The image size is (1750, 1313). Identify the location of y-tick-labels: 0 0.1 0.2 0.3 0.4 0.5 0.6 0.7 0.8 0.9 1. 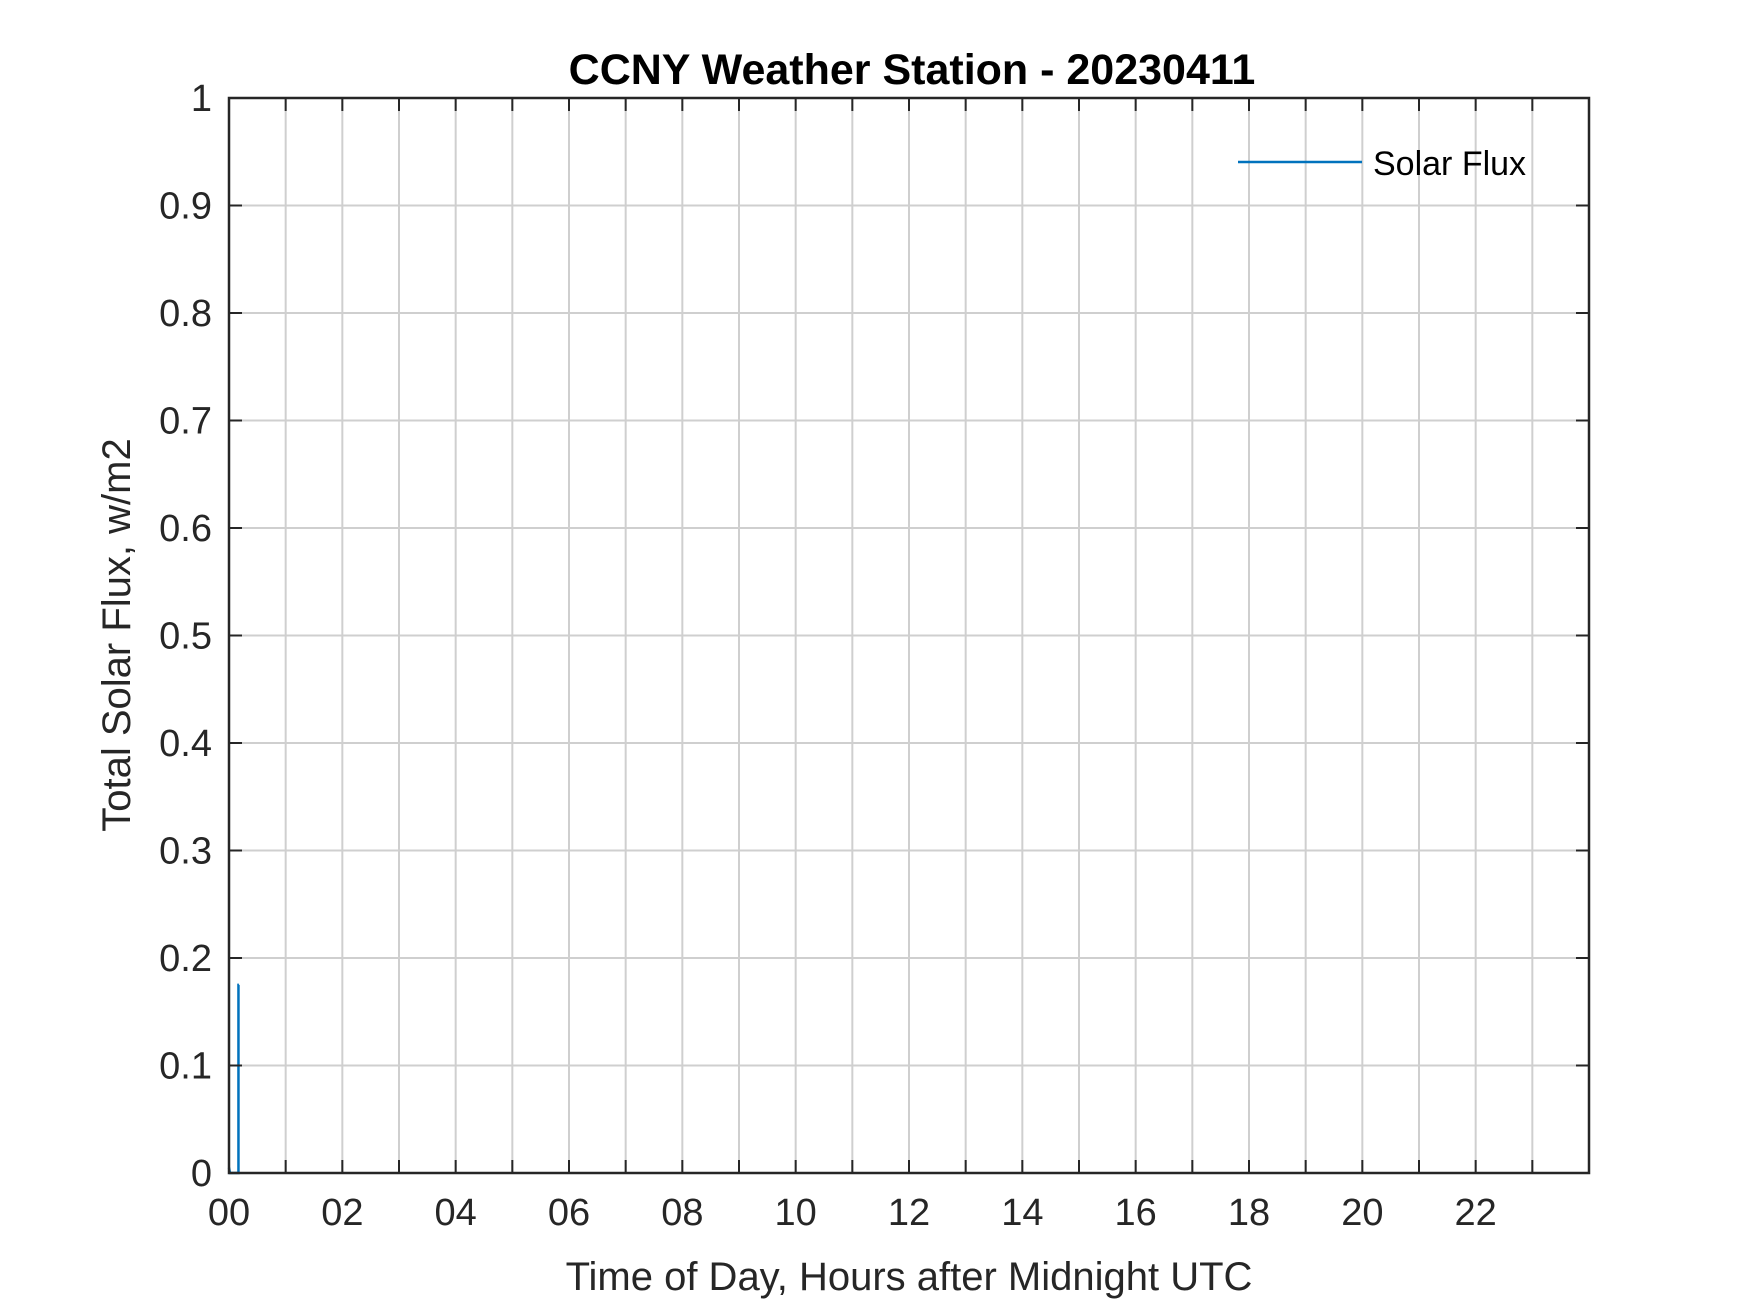
(185, 636).